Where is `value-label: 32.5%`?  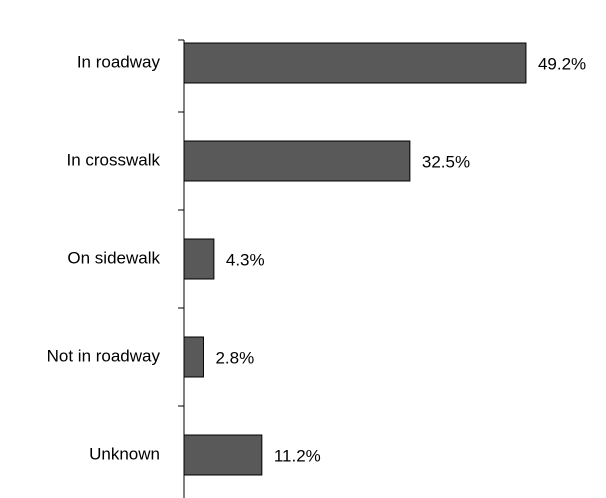
value-label: 32.5% is located at coordinates (446, 161).